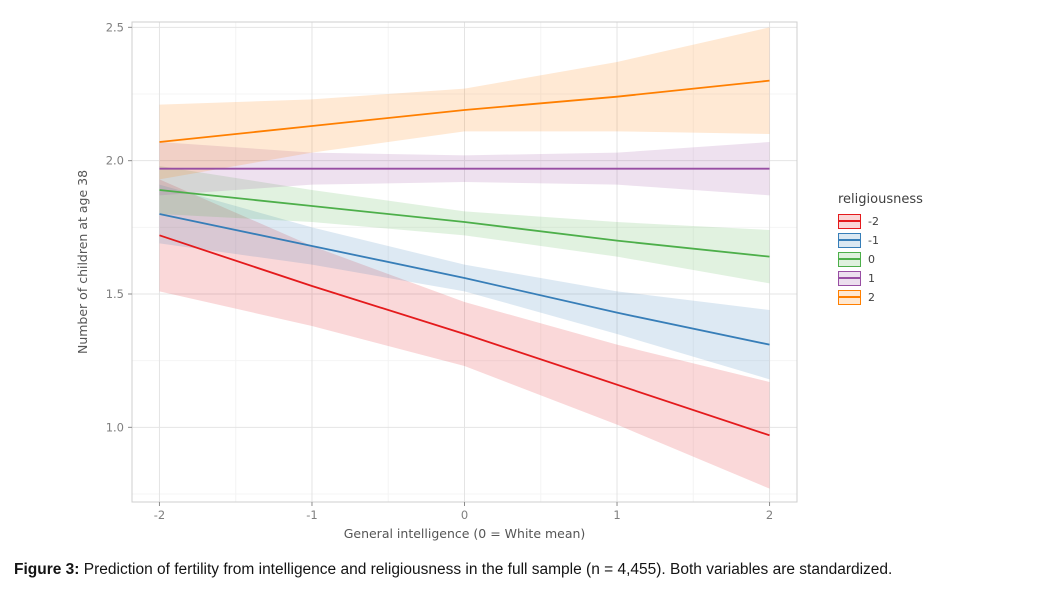 The image size is (1057, 615). What do you see at coordinates (465, 533) in the screenshot?
I see `x-axis-title: General intelligence (0 = White mean)` at bounding box center [465, 533].